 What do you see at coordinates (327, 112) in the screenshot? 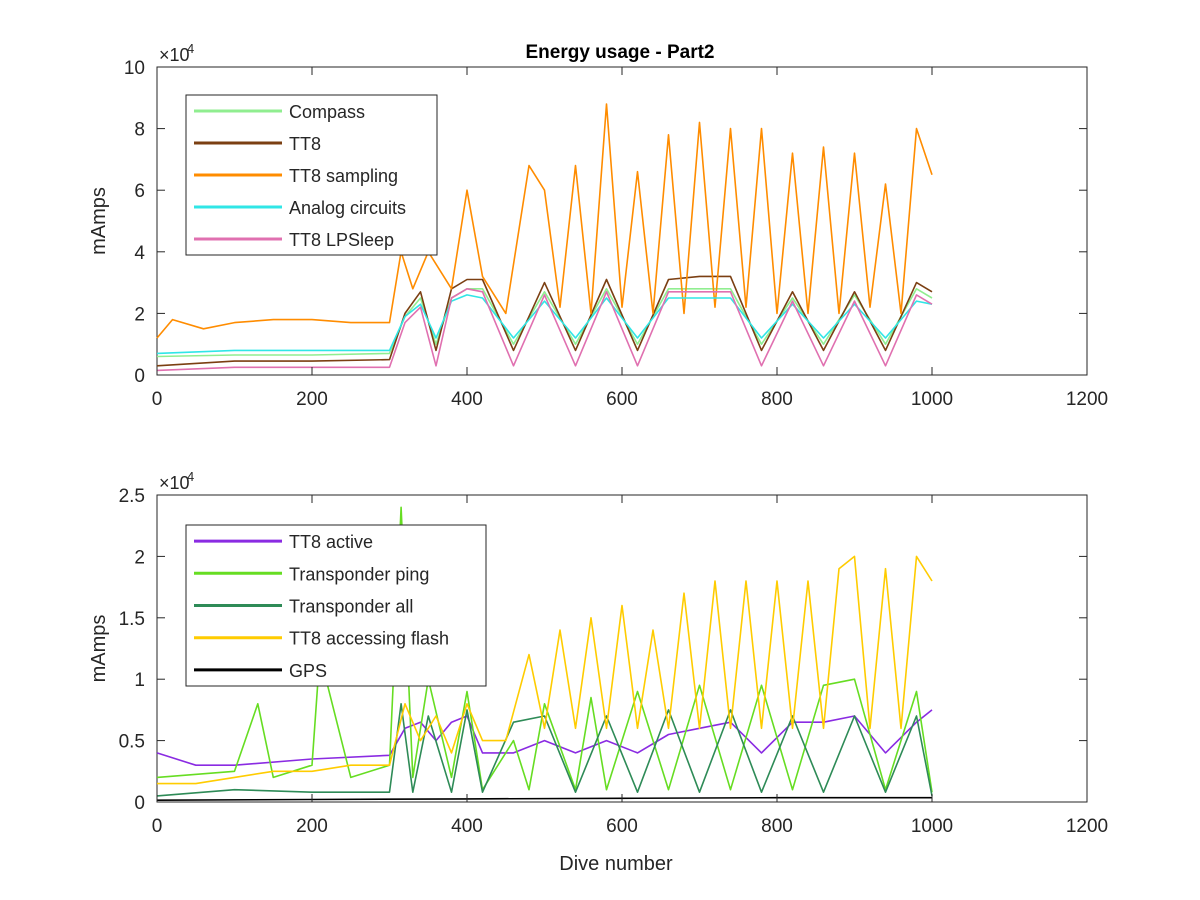
I see `legend-label: Compass` at bounding box center [327, 112].